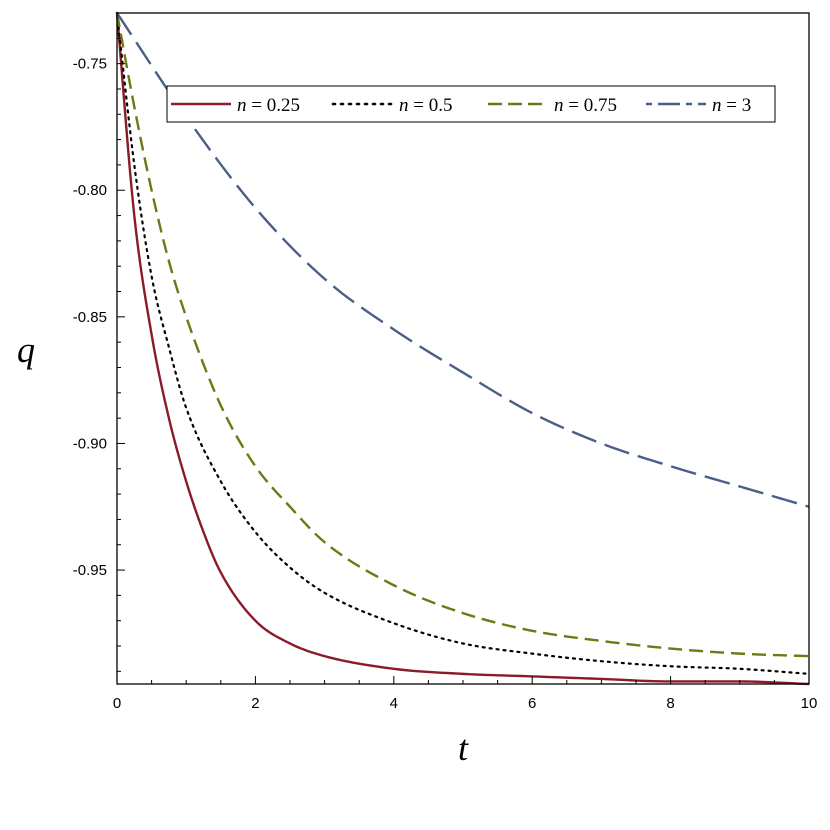 This screenshot has height=830, width=830. I want to click on y-tick-label: -0.95, so click(90, 570).